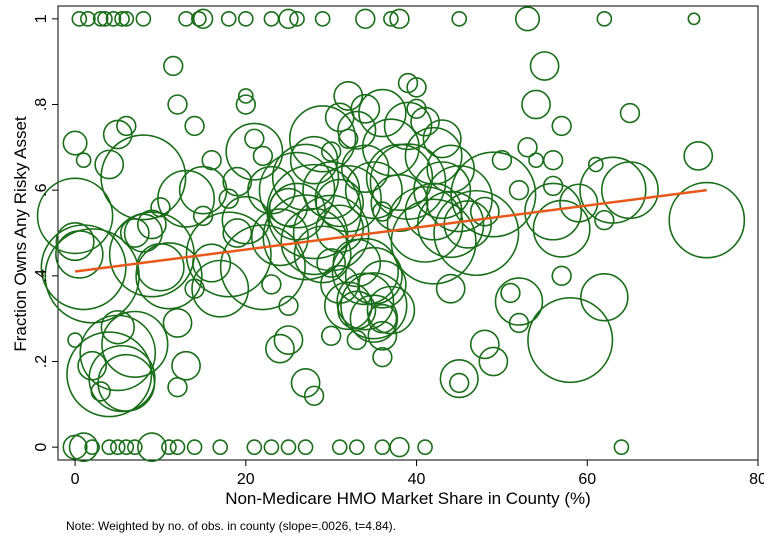  What do you see at coordinates (75, 479) in the screenshot?
I see `x-tick-label: 0` at bounding box center [75, 479].